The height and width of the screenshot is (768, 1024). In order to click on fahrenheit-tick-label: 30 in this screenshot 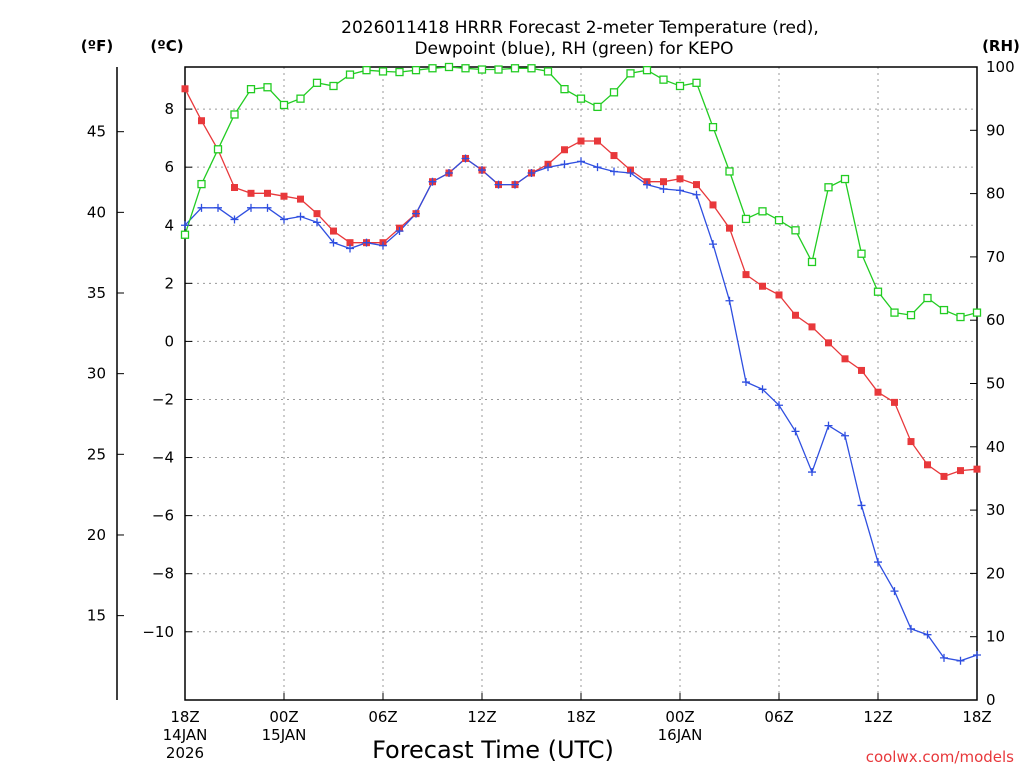, I will do `click(96, 374)`.